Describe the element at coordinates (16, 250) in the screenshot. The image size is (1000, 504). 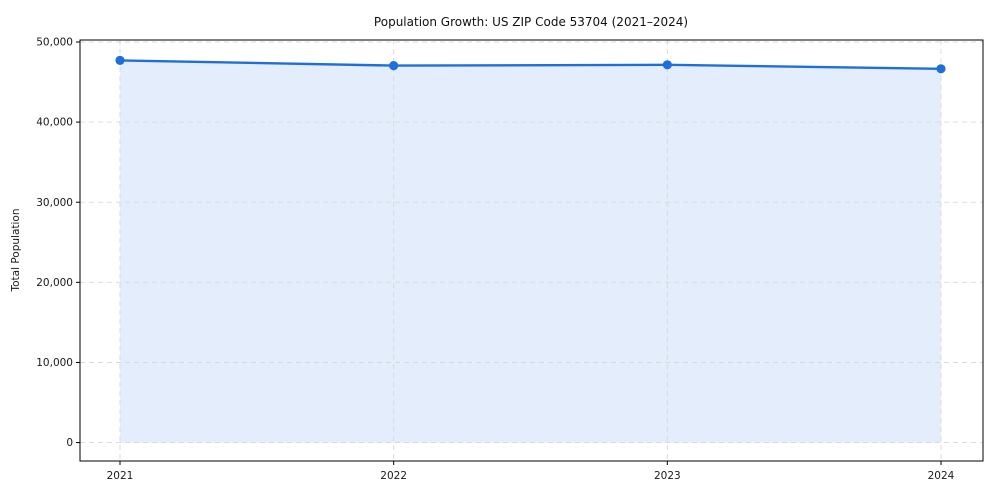
I see `y-axis-label: Total Population` at that location.